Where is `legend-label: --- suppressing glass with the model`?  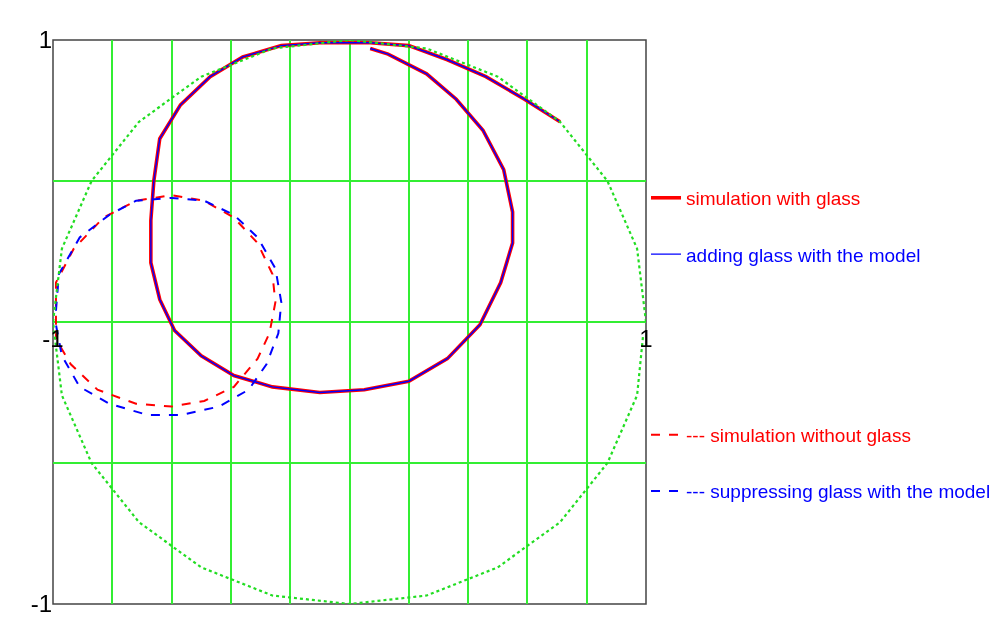
legend-label: --- suppressing glass with the model is located at coordinates (838, 492).